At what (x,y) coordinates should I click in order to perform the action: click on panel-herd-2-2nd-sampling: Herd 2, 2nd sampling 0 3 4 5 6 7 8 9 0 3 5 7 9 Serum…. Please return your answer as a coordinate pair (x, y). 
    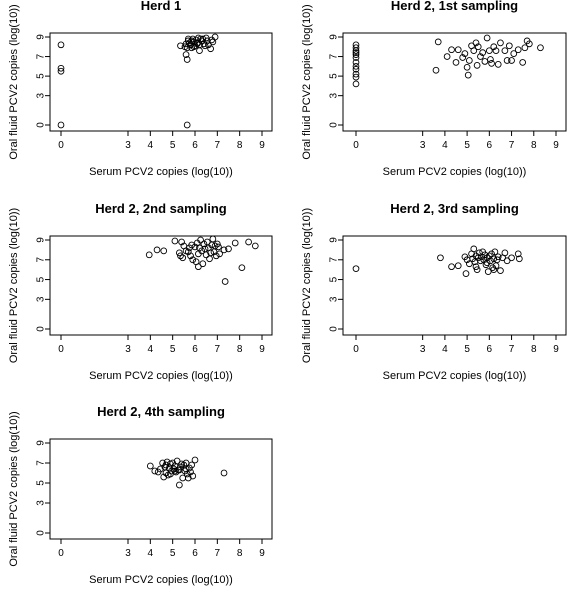
    Looking at the image, I should click on (140, 291).